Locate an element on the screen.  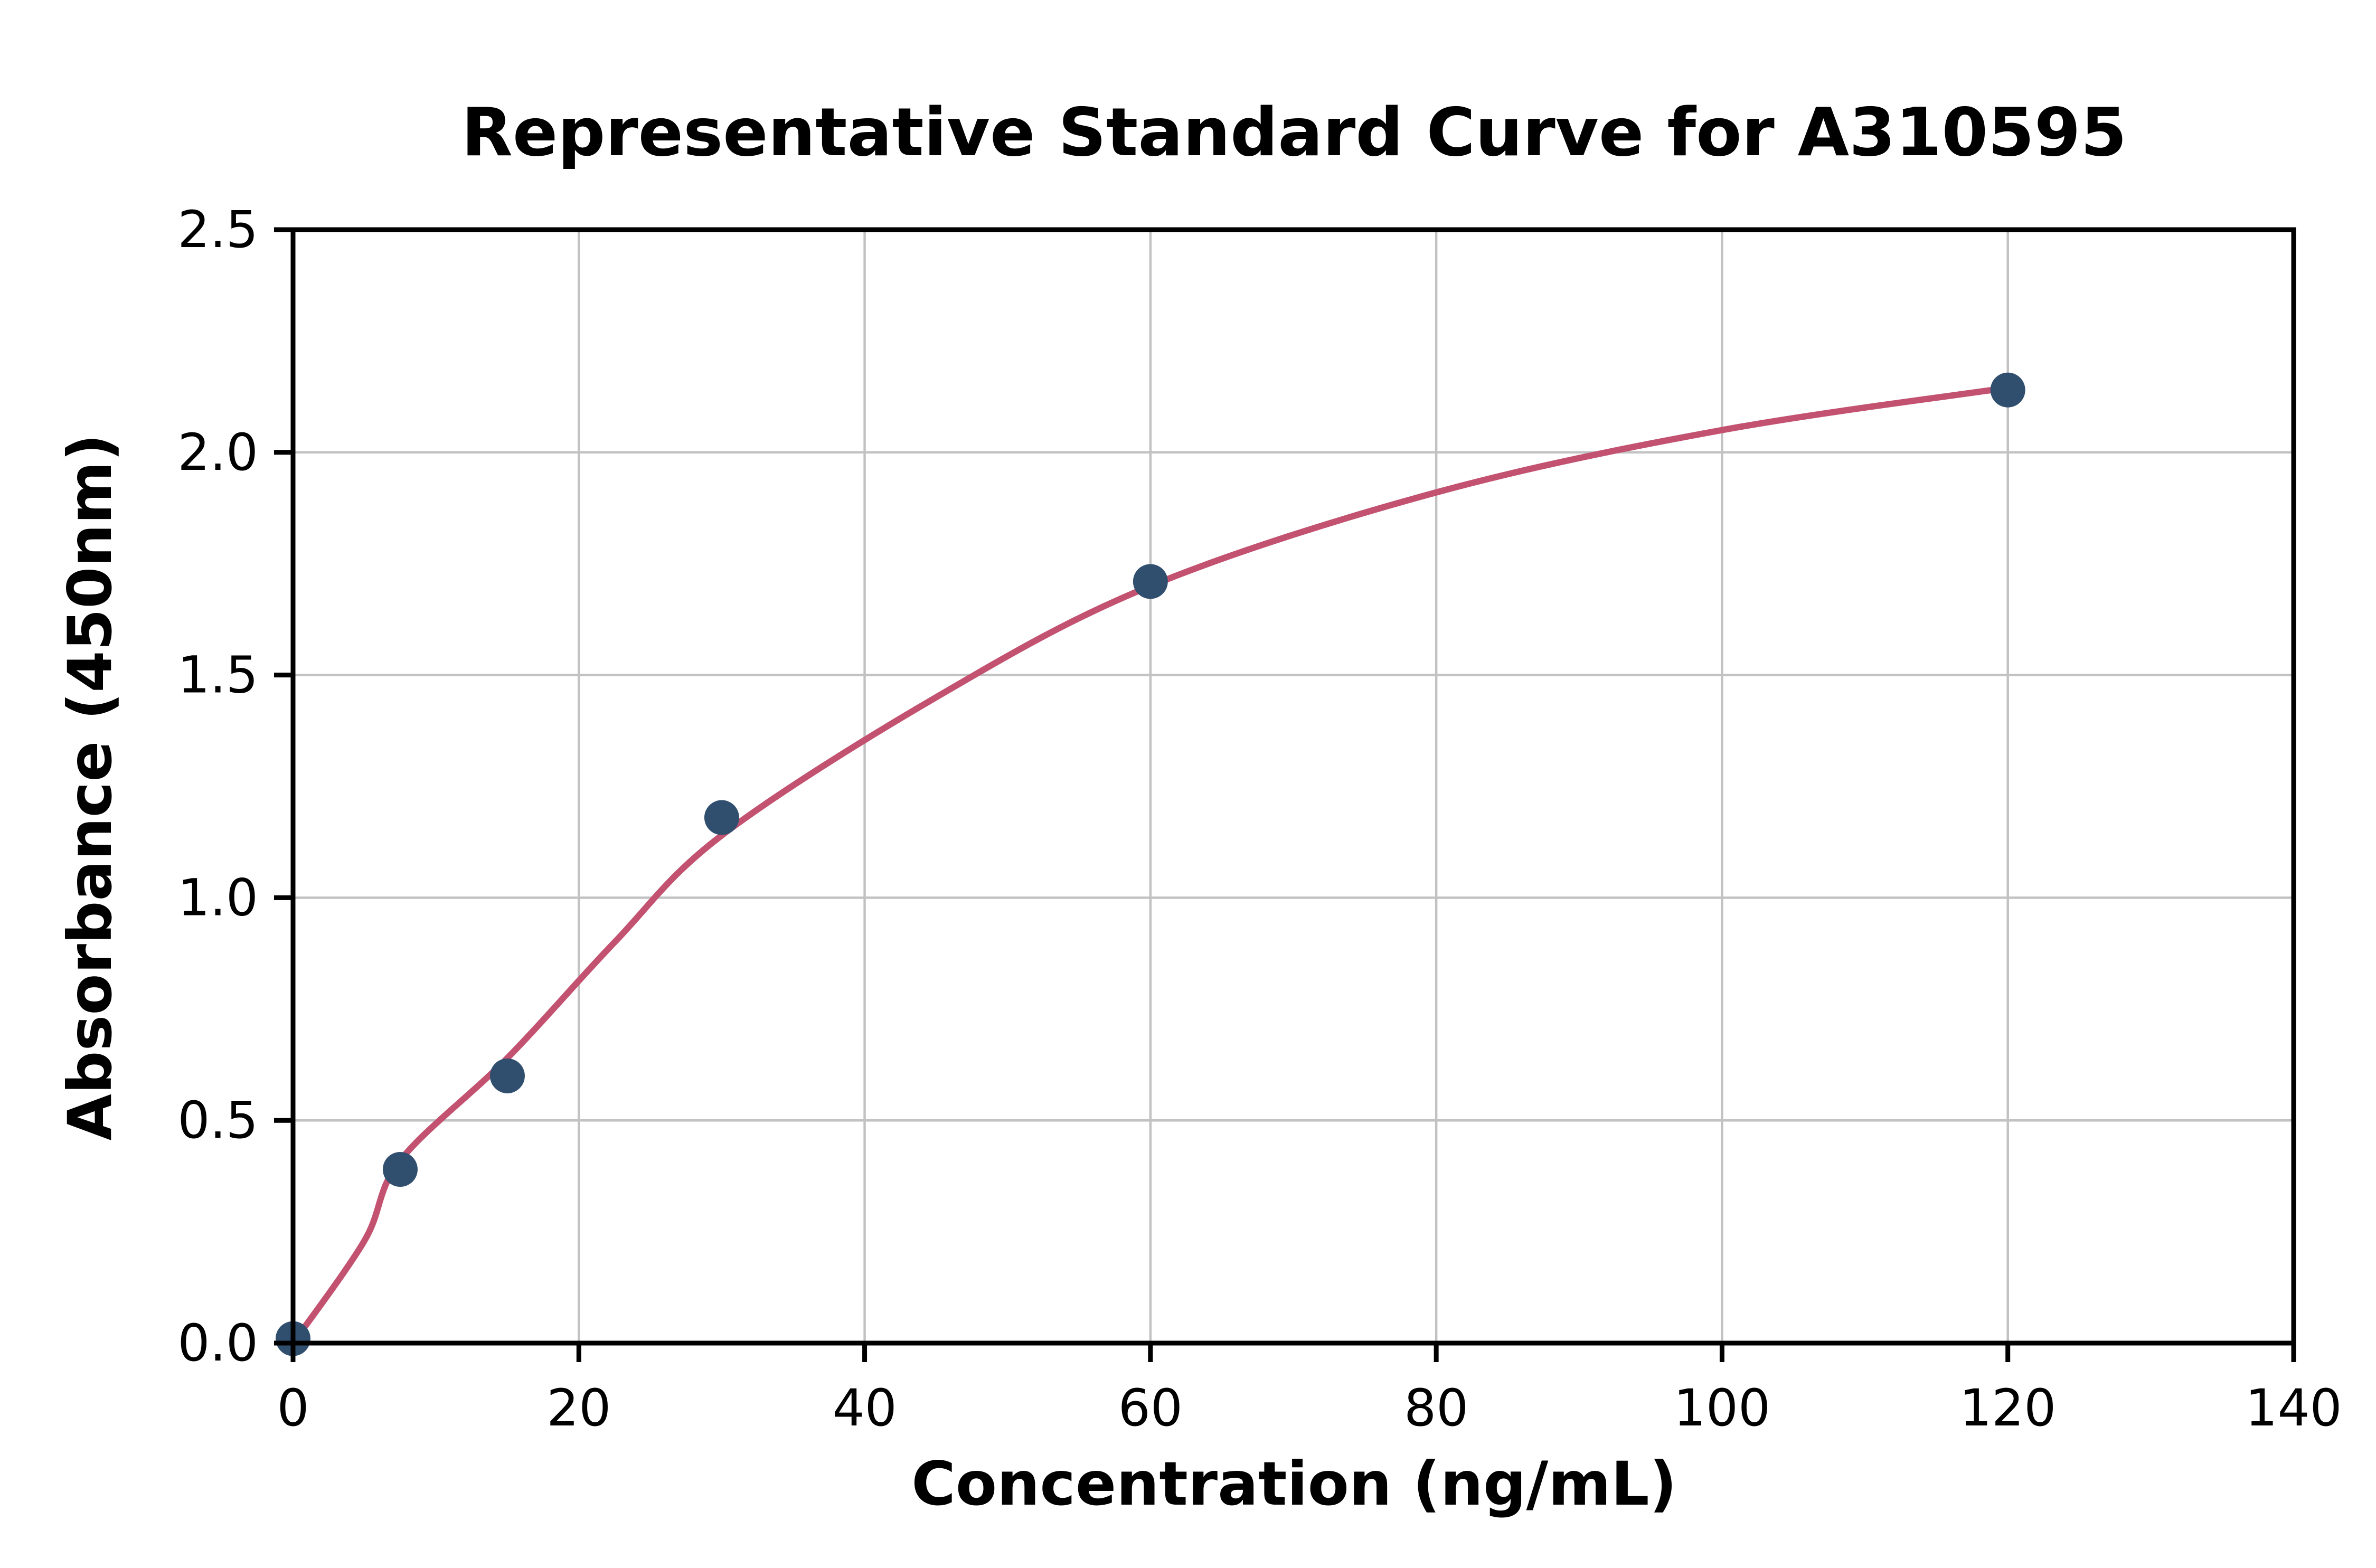
y-axis-label: Absorbance (450nm) is located at coordinates (90, 788).